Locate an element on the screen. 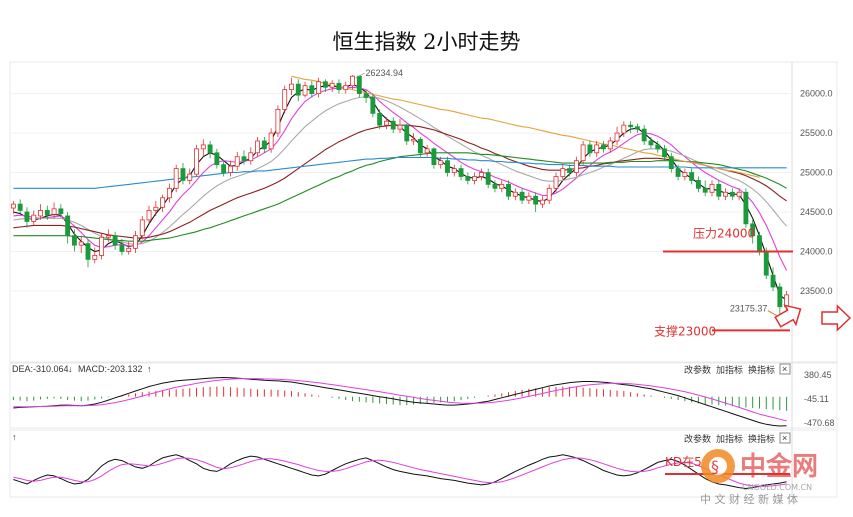 The width and height of the screenshot is (853, 517). macd-button-3: 换指标 is located at coordinates (761, 369).